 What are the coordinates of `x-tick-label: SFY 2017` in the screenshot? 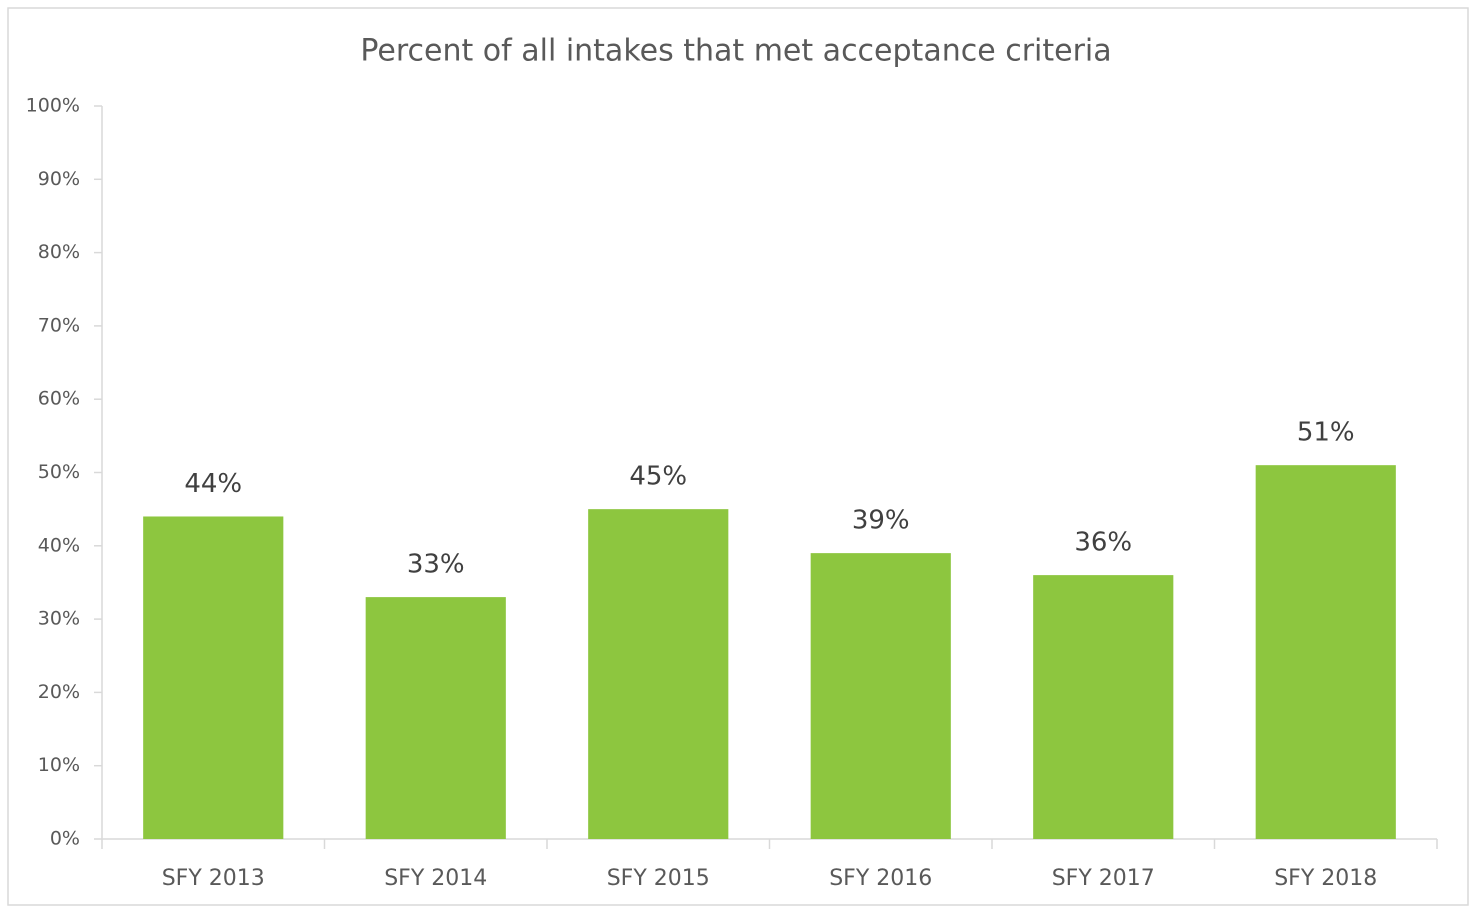 It's located at (1103, 878).